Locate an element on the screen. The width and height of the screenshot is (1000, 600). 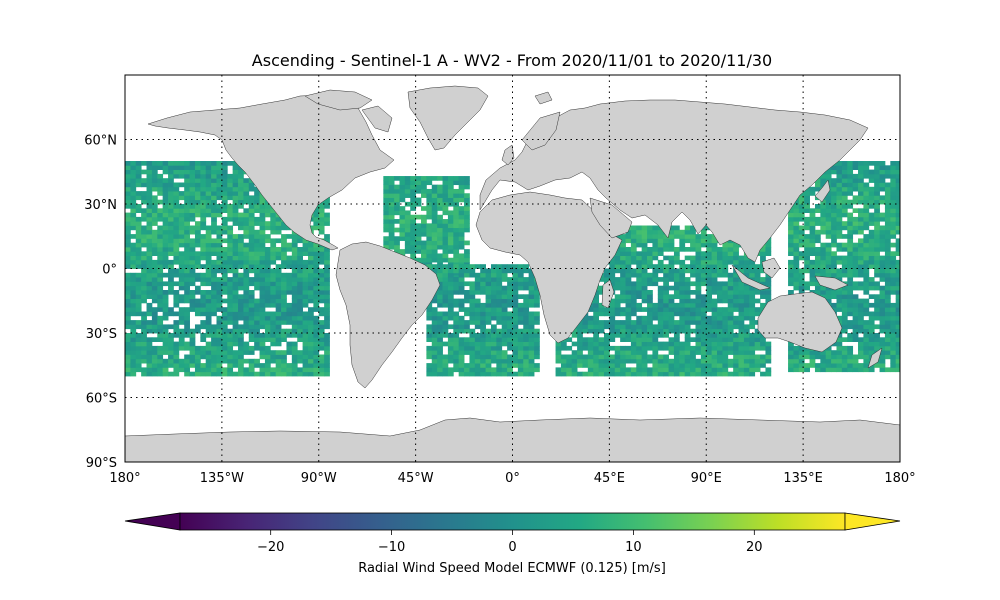
land-madagascar is located at coordinates (608, 294).